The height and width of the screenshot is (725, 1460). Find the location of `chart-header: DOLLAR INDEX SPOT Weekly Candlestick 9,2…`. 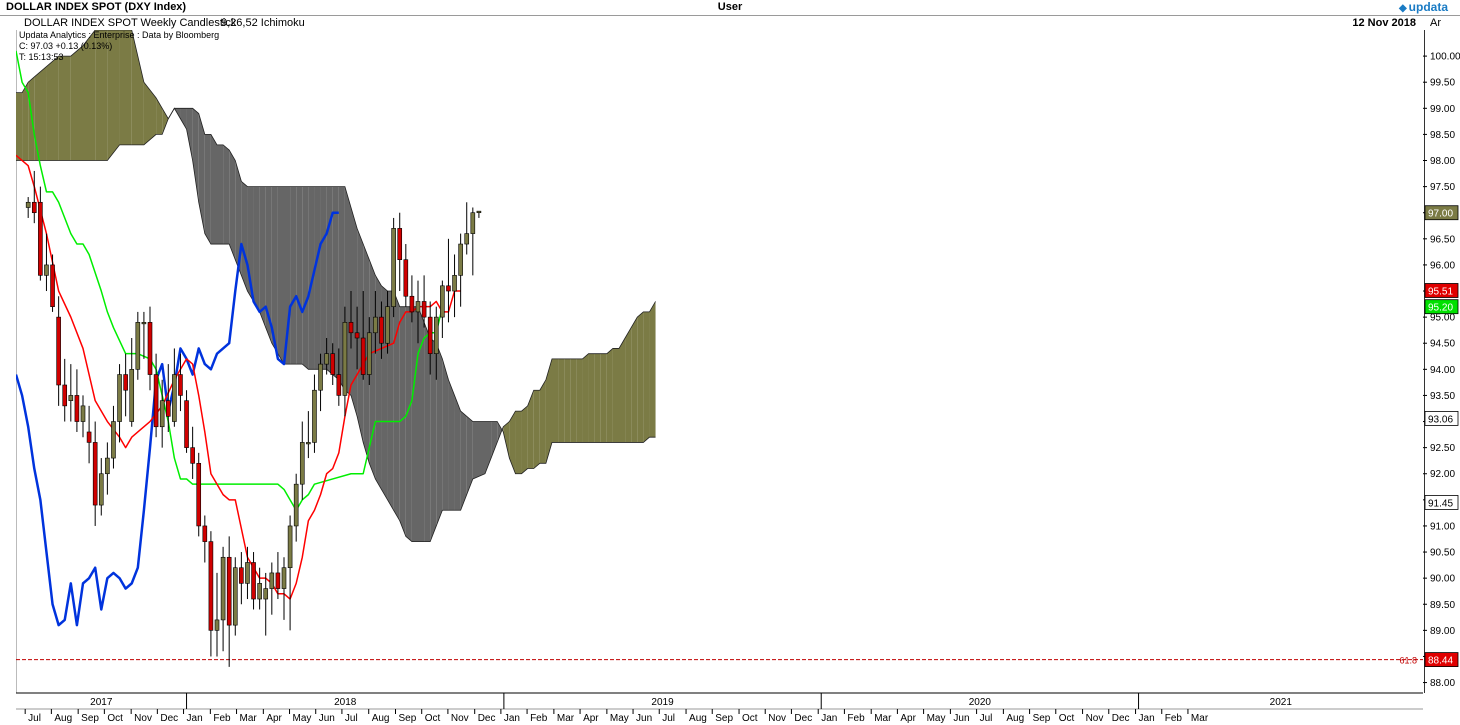

chart-header: DOLLAR INDEX SPOT Weekly Candlestick 9,2… is located at coordinates (712, 23).